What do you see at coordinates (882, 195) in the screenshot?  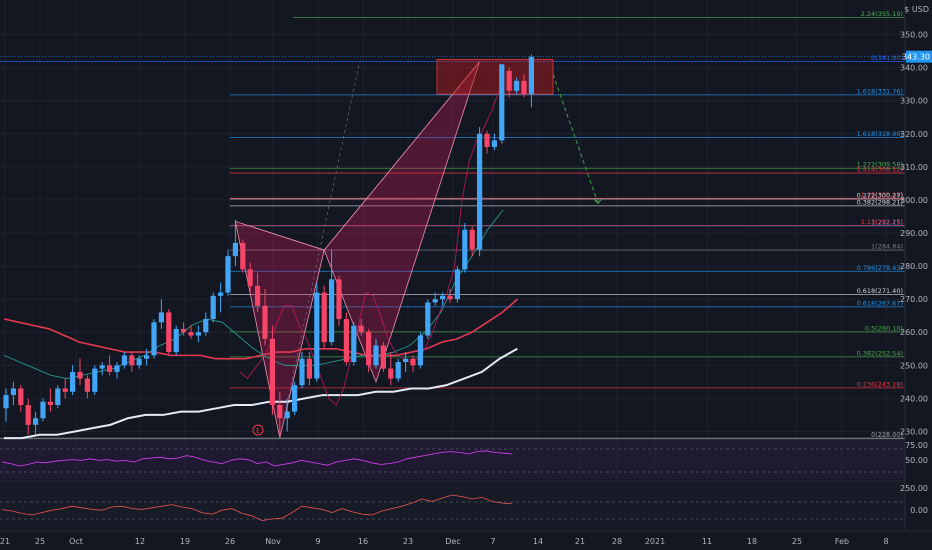 I see `fib-level-label: 1.25(300.48)` at bounding box center [882, 195].